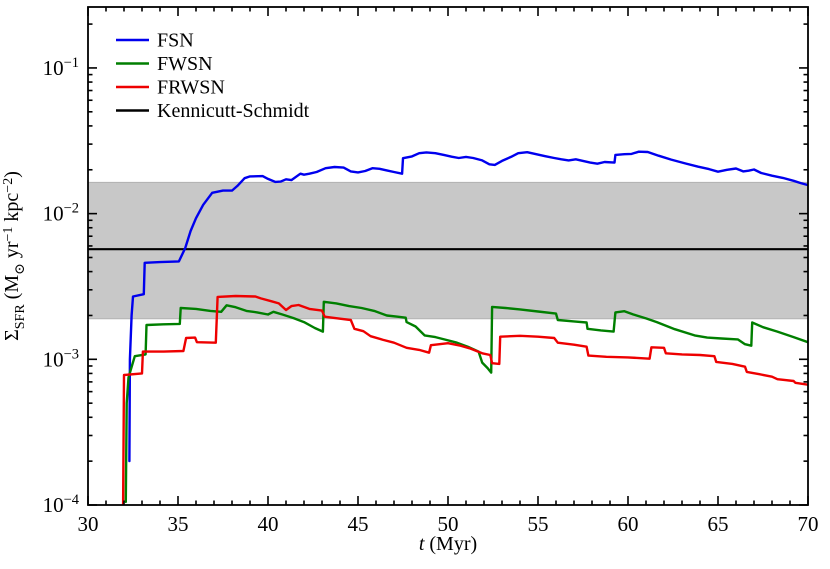  Describe the element at coordinates (20, 317) in the screenshot. I see `y-axis-label-part: SFR` at that location.